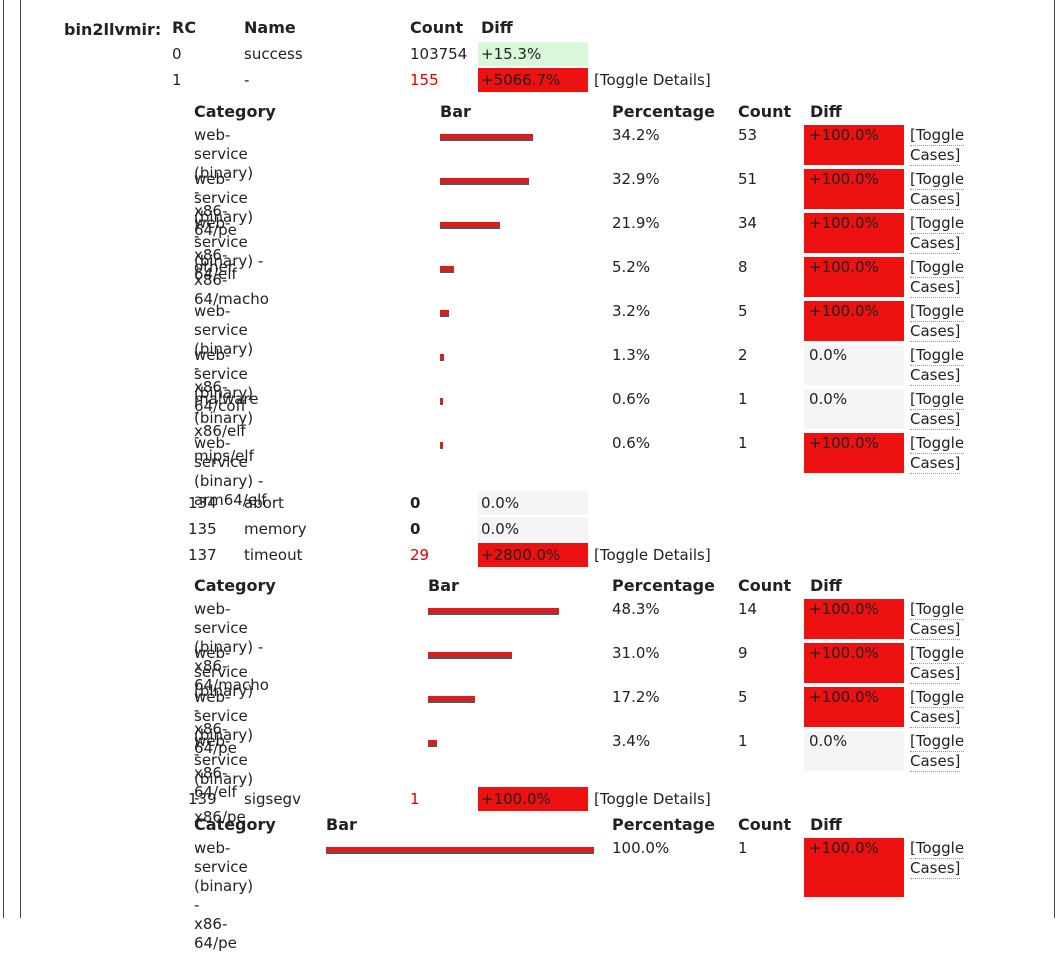  What do you see at coordinates (631, 741) in the screenshot?
I see `percentage-value: 3.4%` at bounding box center [631, 741].